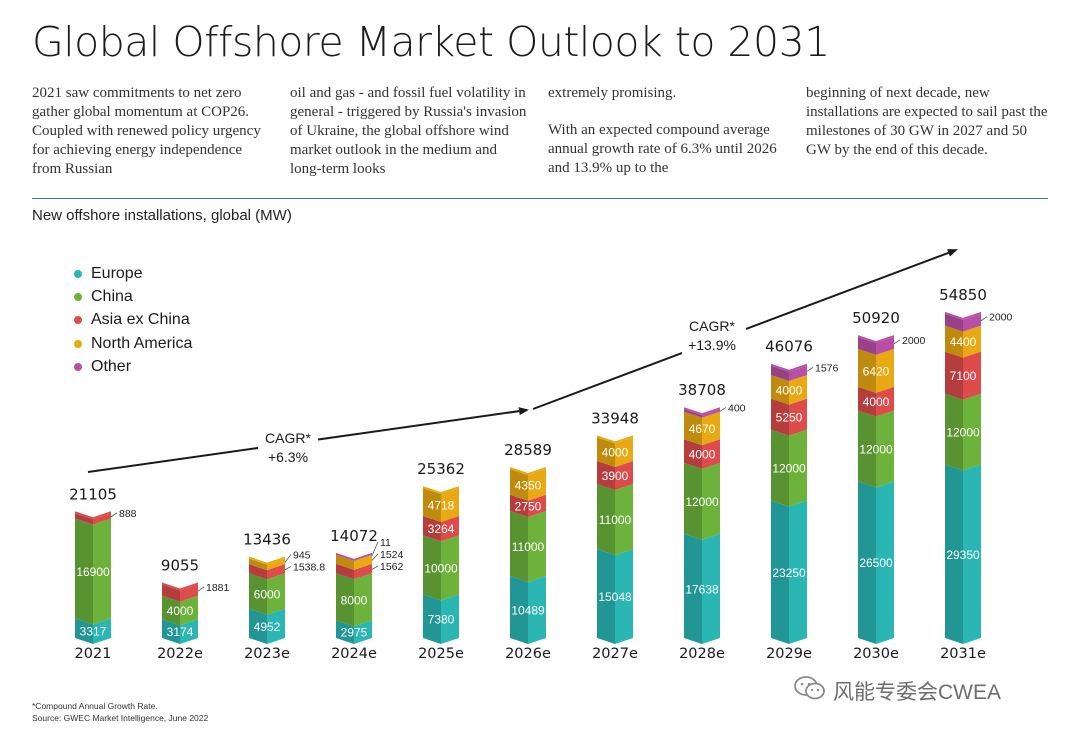  I want to click on bar-2023e-north-america-left, so click(258, 564).